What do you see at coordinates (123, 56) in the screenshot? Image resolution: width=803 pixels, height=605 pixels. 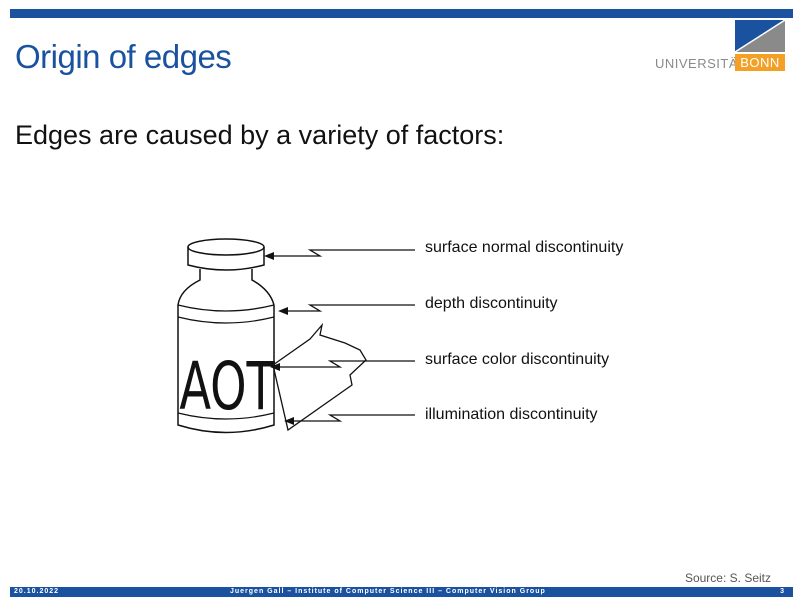 I see `slide-title: Origin of edges` at bounding box center [123, 56].